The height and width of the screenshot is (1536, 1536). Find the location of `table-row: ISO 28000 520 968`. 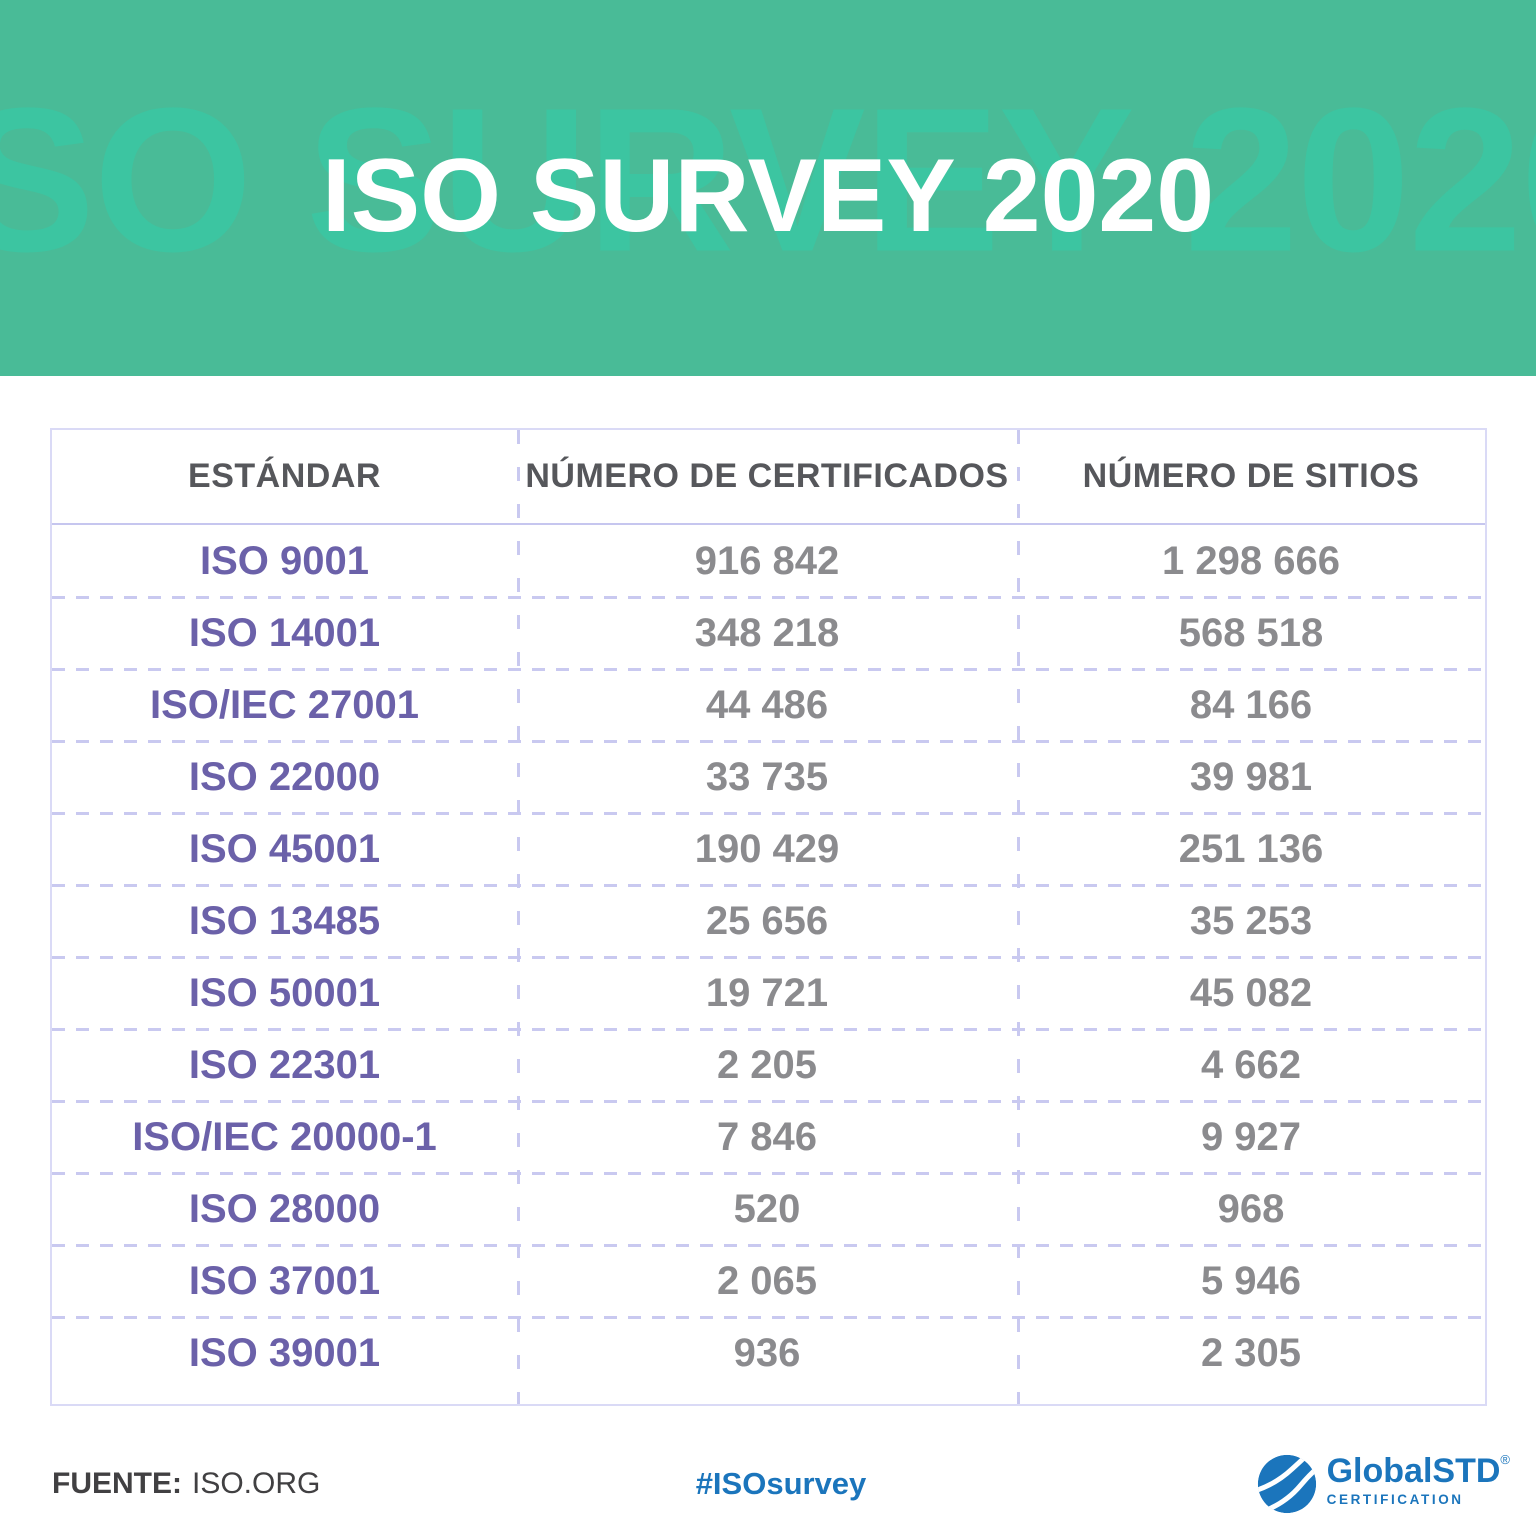

table-row: ISO 28000 520 968 is located at coordinates (768, 1210).